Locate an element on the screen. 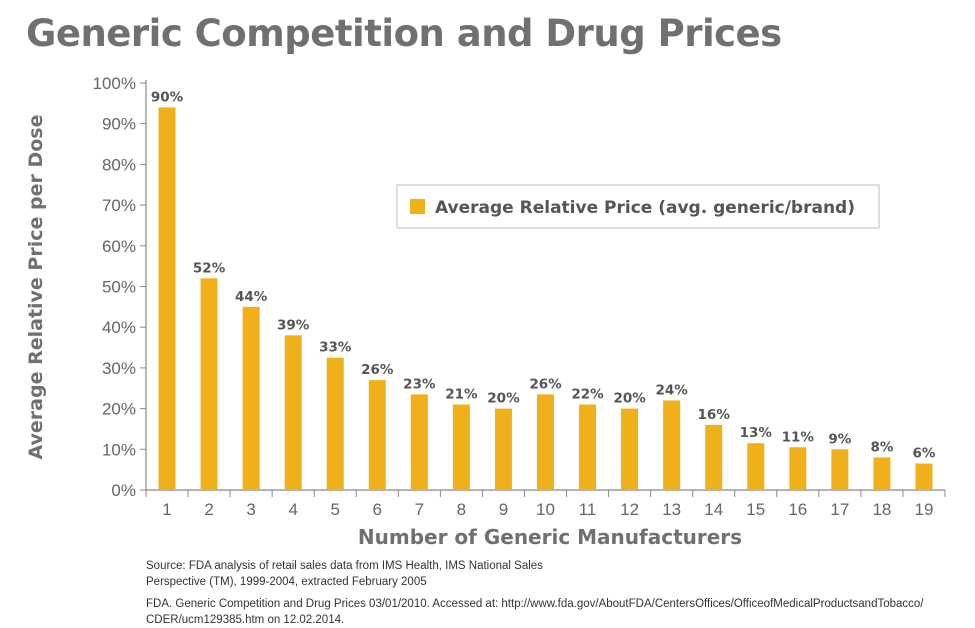  data-label: 22% is located at coordinates (587, 395).